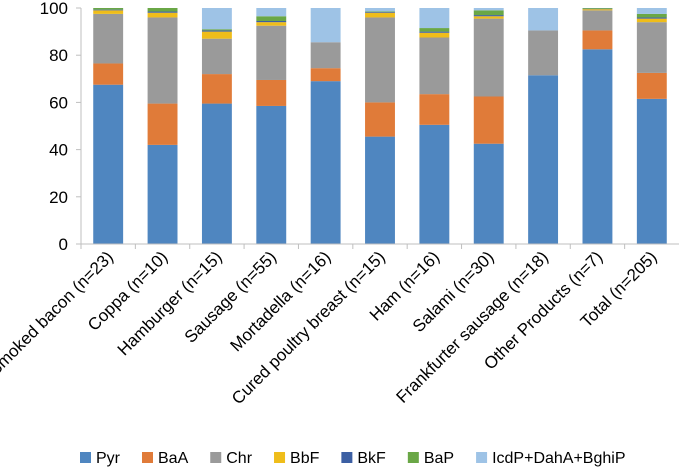 This screenshot has width=685, height=473. What do you see at coordinates (230, 296) in the screenshot?
I see `x-category-label: Sausage (n=55)` at bounding box center [230, 296].